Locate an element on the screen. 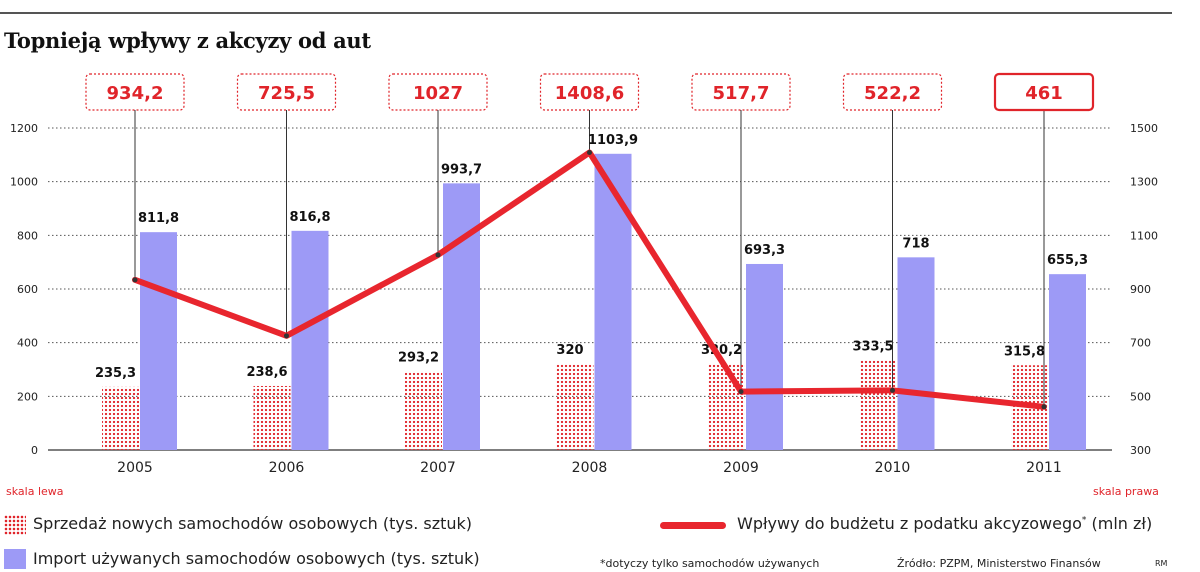  right-axis-tick-label: 1100 is located at coordinates (1144, 235).